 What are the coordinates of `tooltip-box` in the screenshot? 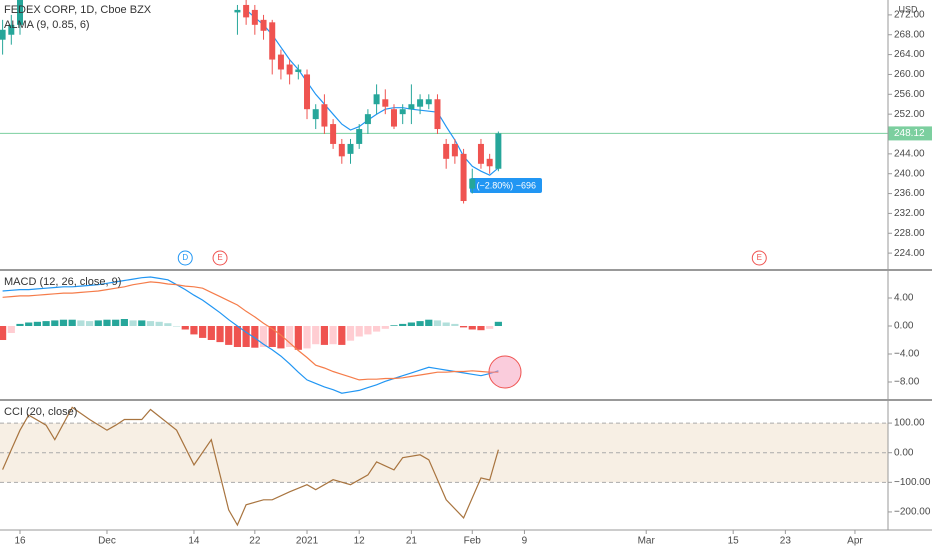 It's located at (506, 185).